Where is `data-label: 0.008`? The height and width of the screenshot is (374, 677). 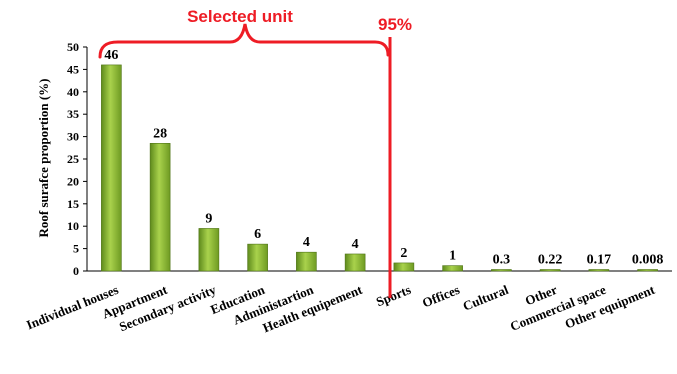
data-label: 0.008 is located at coordinates (648, 260).